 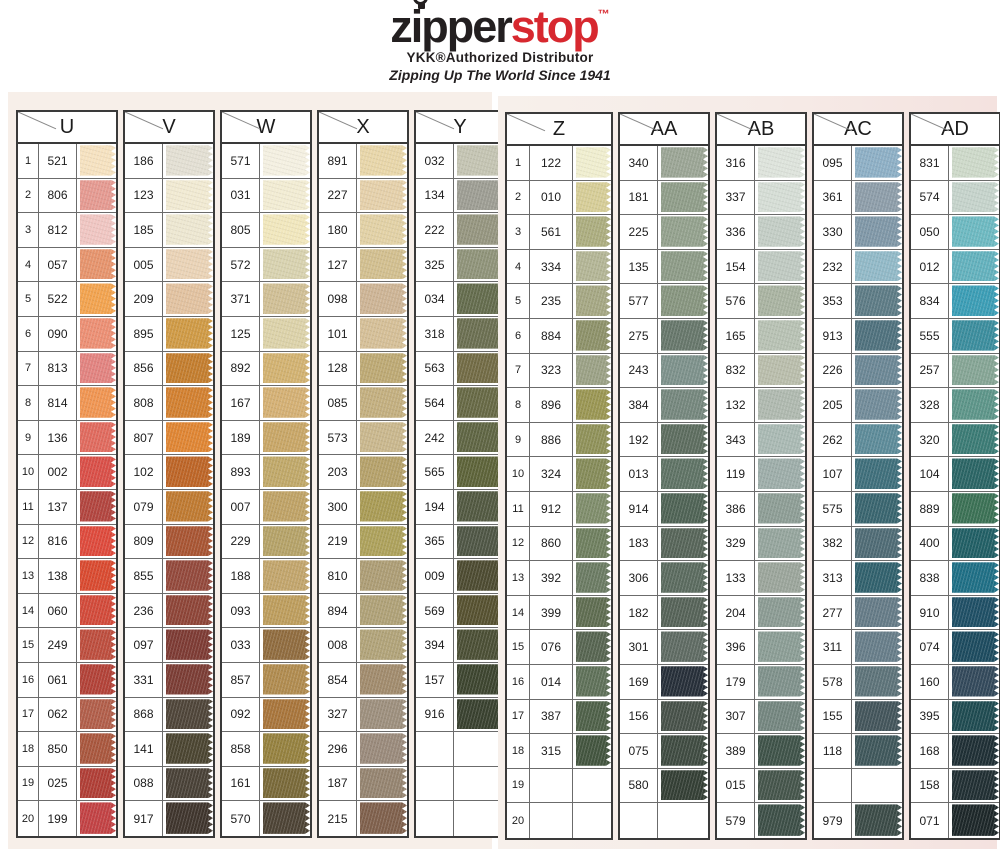 I want to click on row-V-20: 917, so click(x=169, y=818).